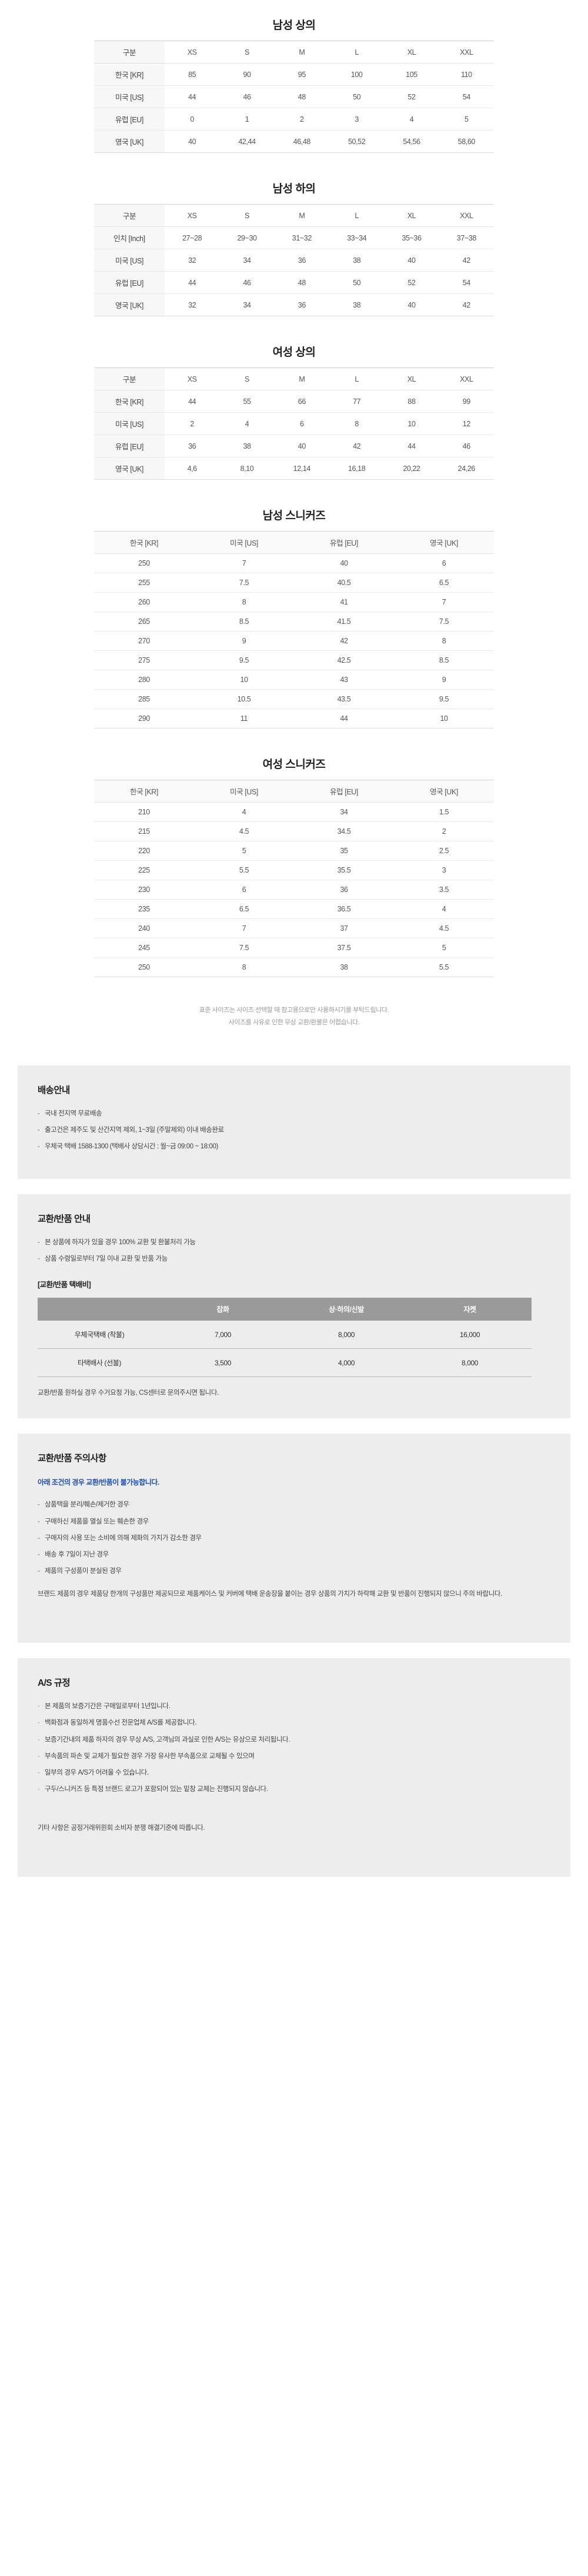  Describe the element at coordinates (129, 96) in the screenshot. I see `row-header-region: 미국 [US]` at that location.